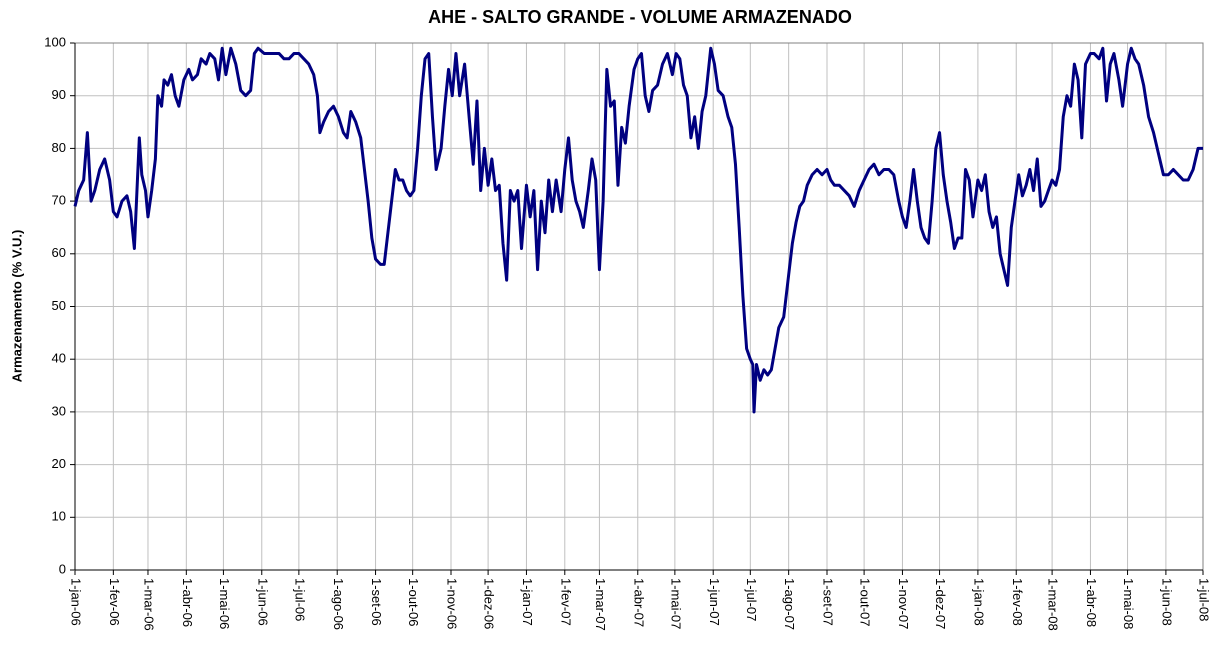 Image resolution: width=1217 pixels, height=648 pixels. I want to click on y-tick-label: 50, so click(59, 305).